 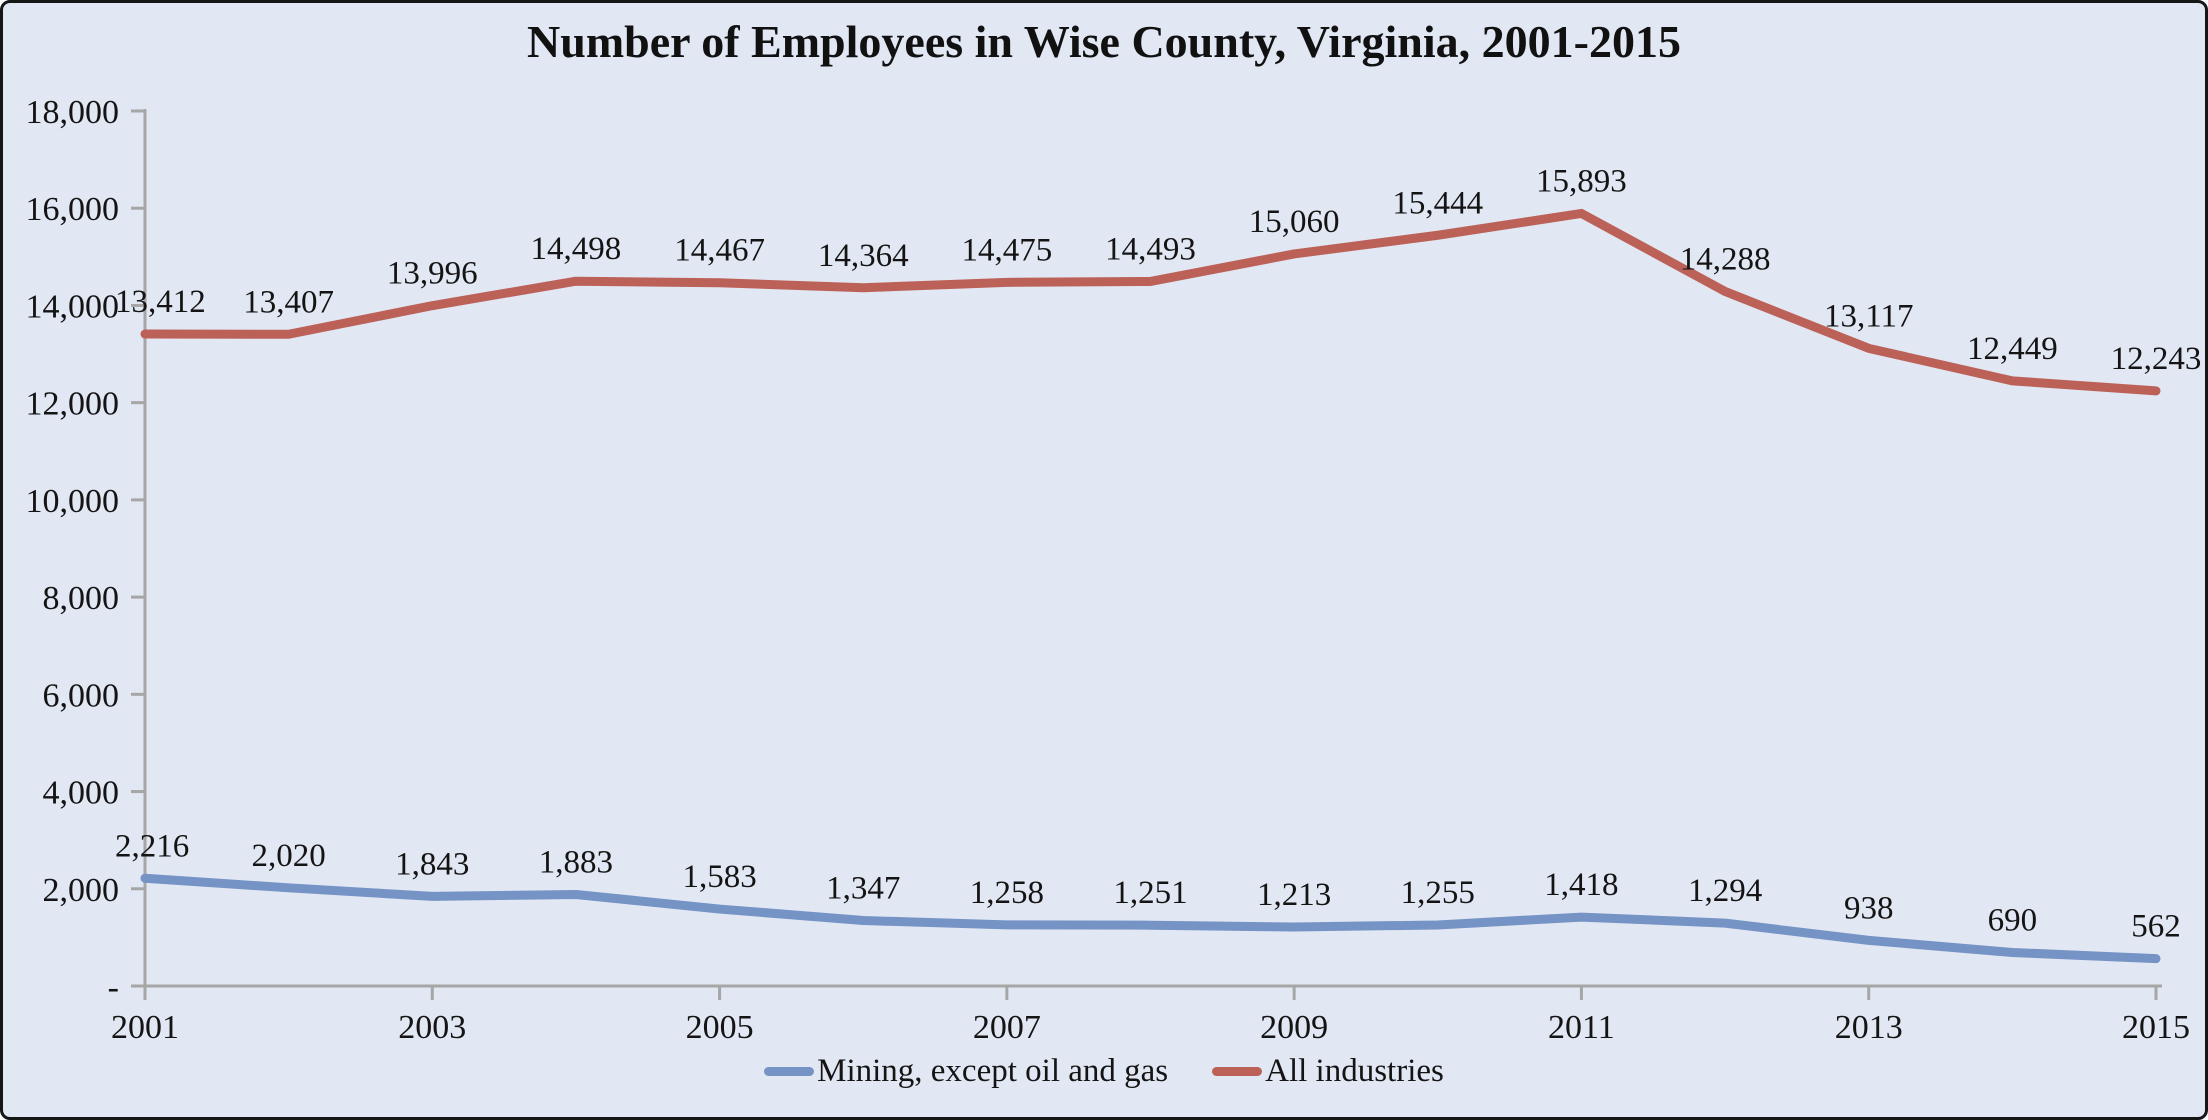 I want to click on y-axis-tick-label: 12,000, so click(x=73, y=404).